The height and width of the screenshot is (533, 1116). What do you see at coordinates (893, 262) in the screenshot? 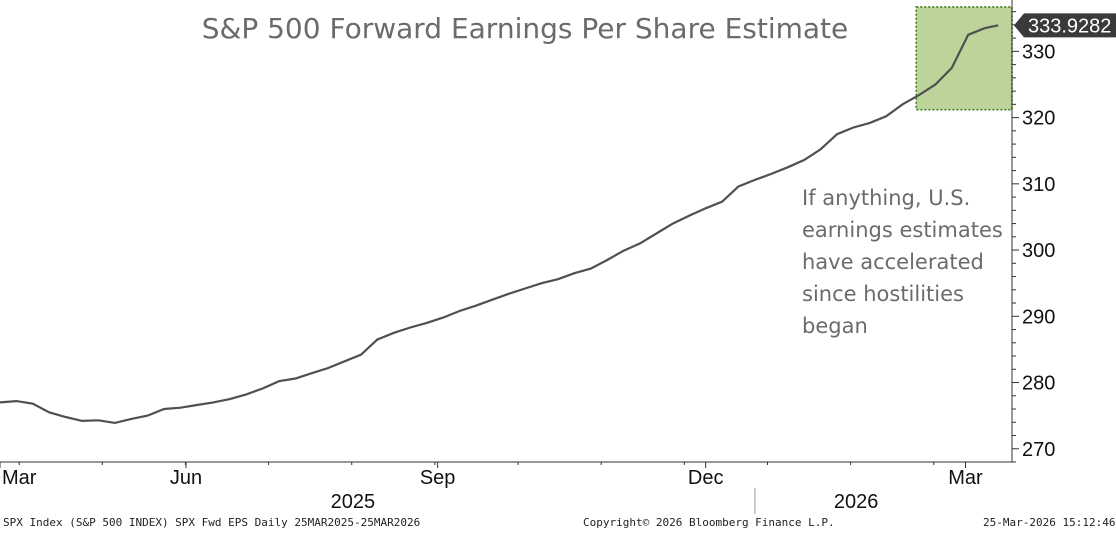
I see `annotation-line: have accelerated` at bounding box center [893, 262].